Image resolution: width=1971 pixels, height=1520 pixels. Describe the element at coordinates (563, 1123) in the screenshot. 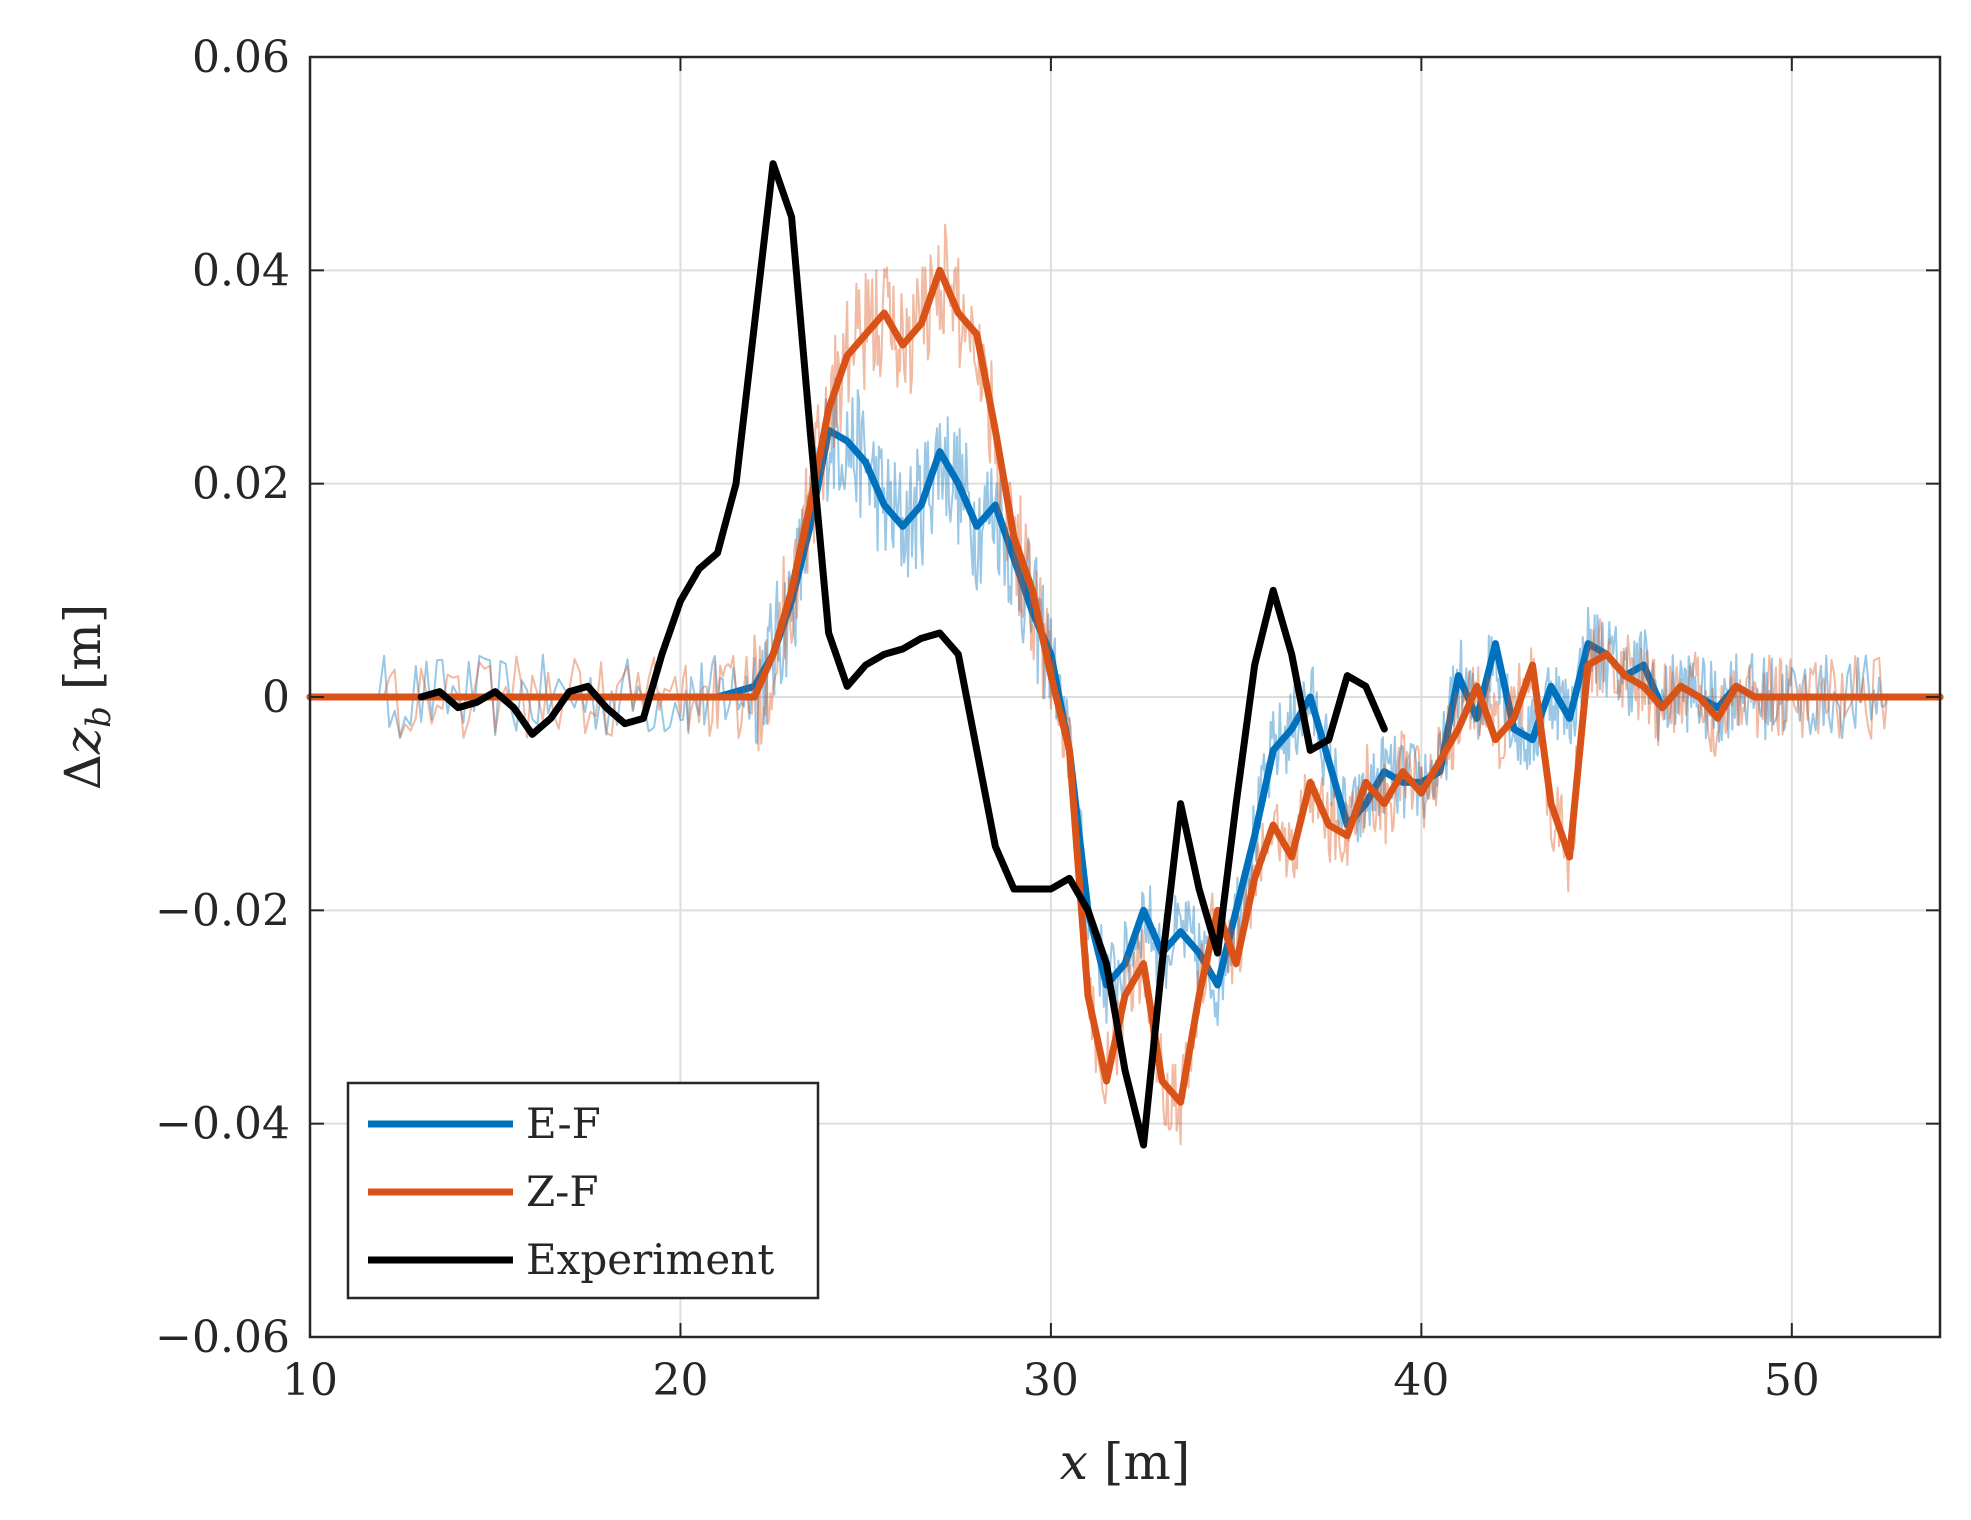

I see `legend-label: E-F` at that location.